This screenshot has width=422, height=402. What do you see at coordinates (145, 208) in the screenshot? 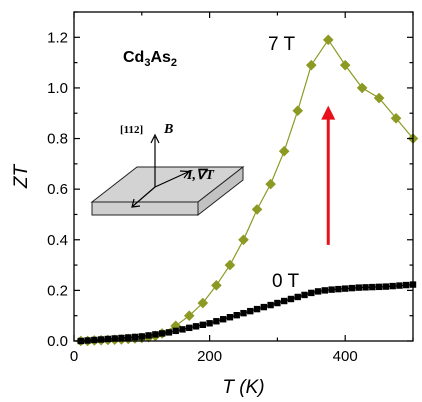
I see `inset-slab-front` at bounding box center [145, 208].